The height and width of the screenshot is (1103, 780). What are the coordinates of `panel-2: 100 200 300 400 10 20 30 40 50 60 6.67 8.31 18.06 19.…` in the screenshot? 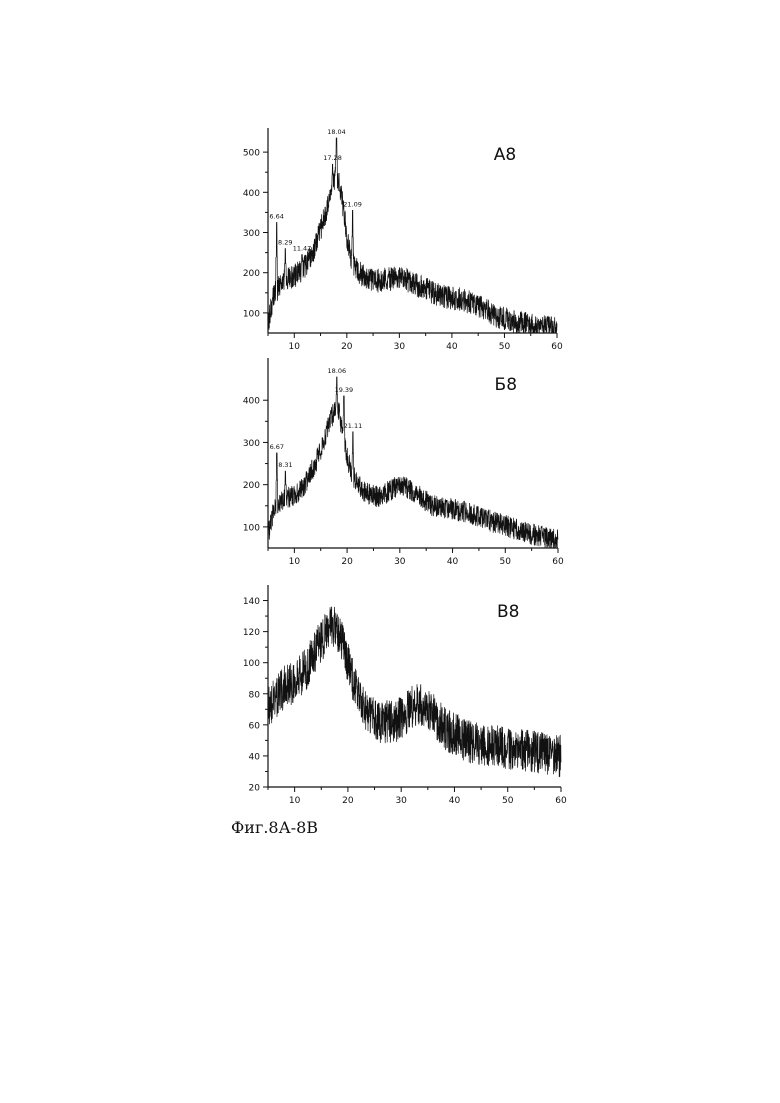 It's located at (403, 462).